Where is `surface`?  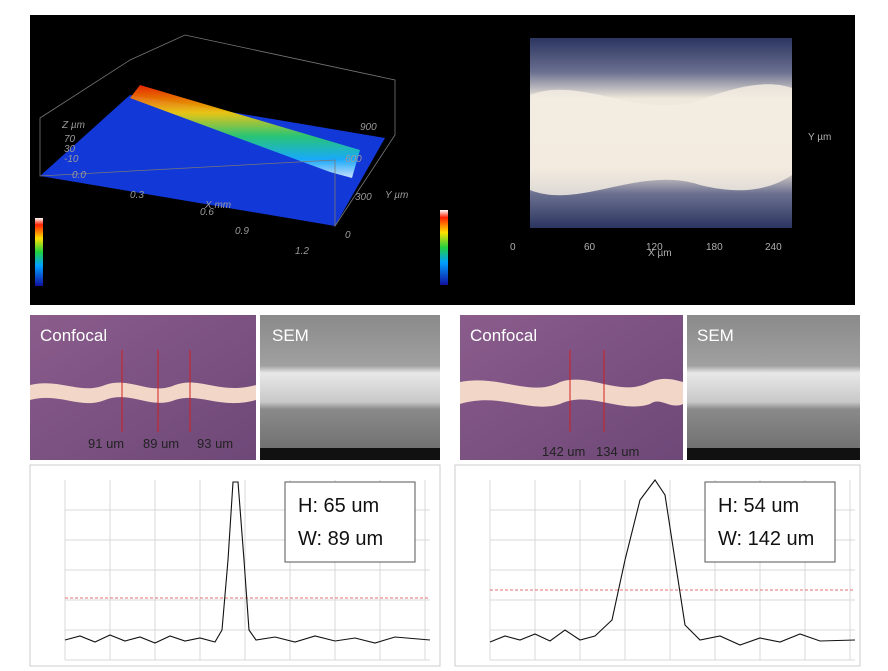
surface is located at coordinates (212, 160).